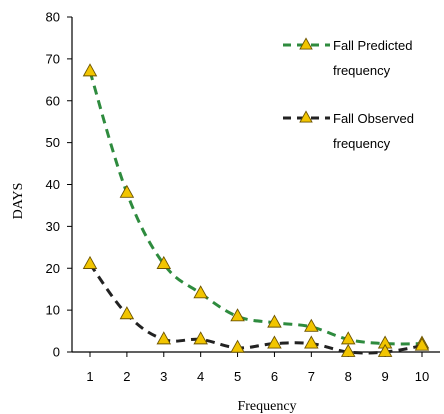  Describe the element at coordinates (347, 57) in the screenshot. I see `legend-item-1: Fall Predicted frequency` at that location.